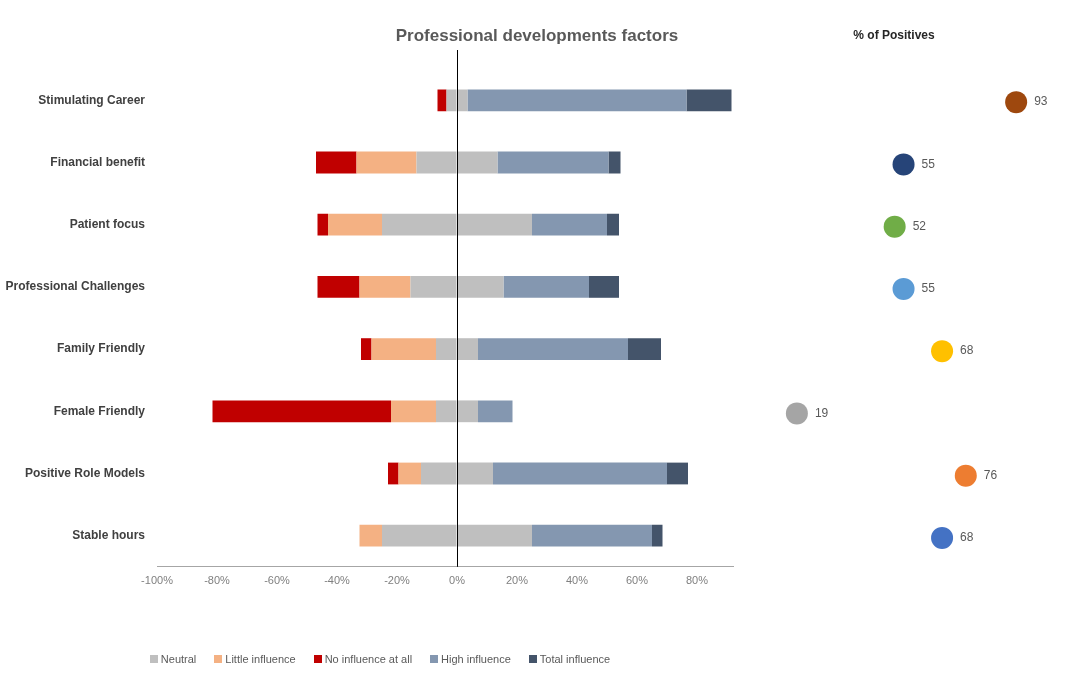 Image resolution: width=1092 pixels, height=680 pixels. What do you see at coordinates (178, 659) in the screenshot?
I see `legend-label: Neutral` at bounding box center [178, 659].